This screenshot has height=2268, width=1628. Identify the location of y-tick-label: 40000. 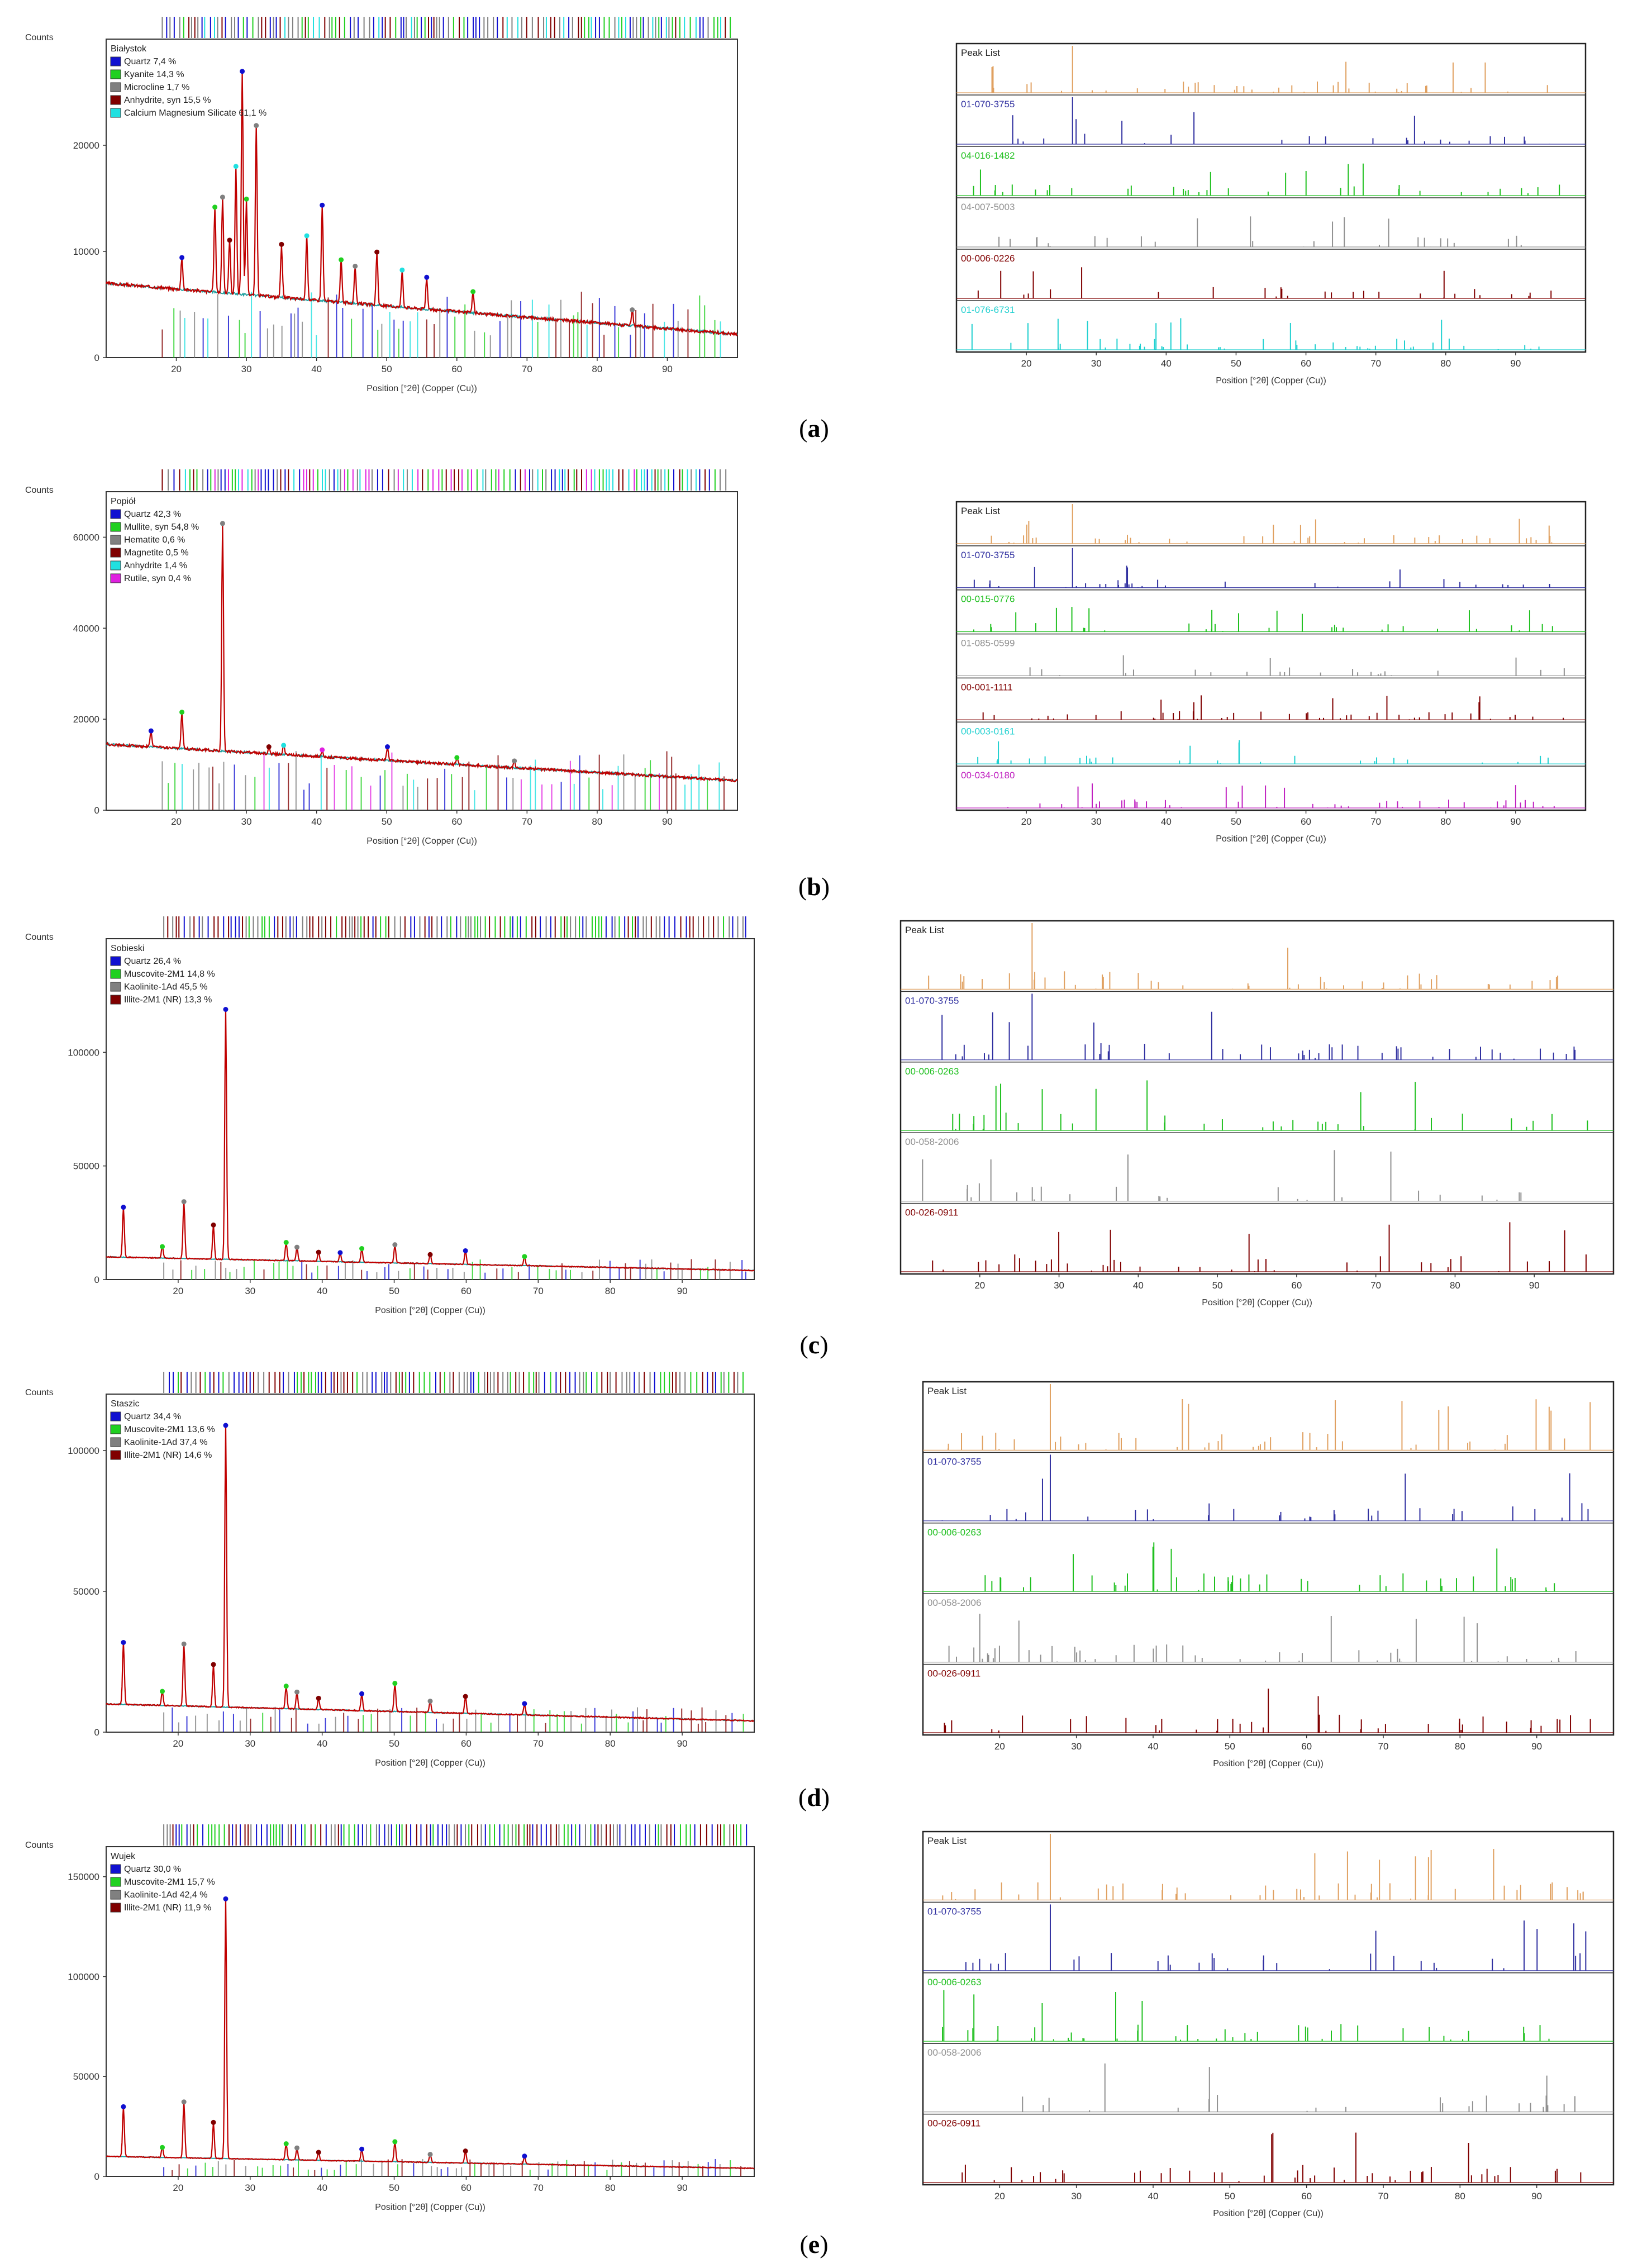
(86, 628).